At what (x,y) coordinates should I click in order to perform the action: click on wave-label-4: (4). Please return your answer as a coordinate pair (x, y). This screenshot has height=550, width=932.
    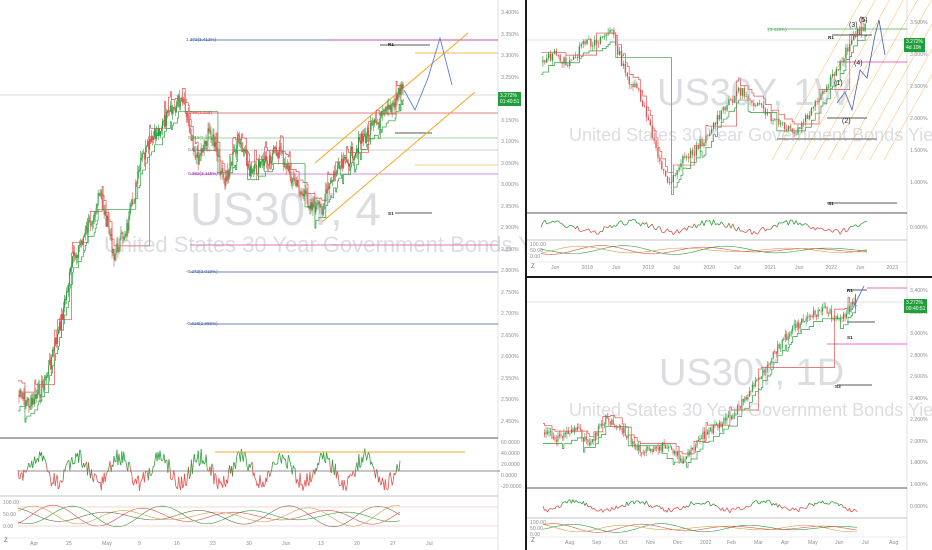
    Looking at the image, I should click on (858, 63).